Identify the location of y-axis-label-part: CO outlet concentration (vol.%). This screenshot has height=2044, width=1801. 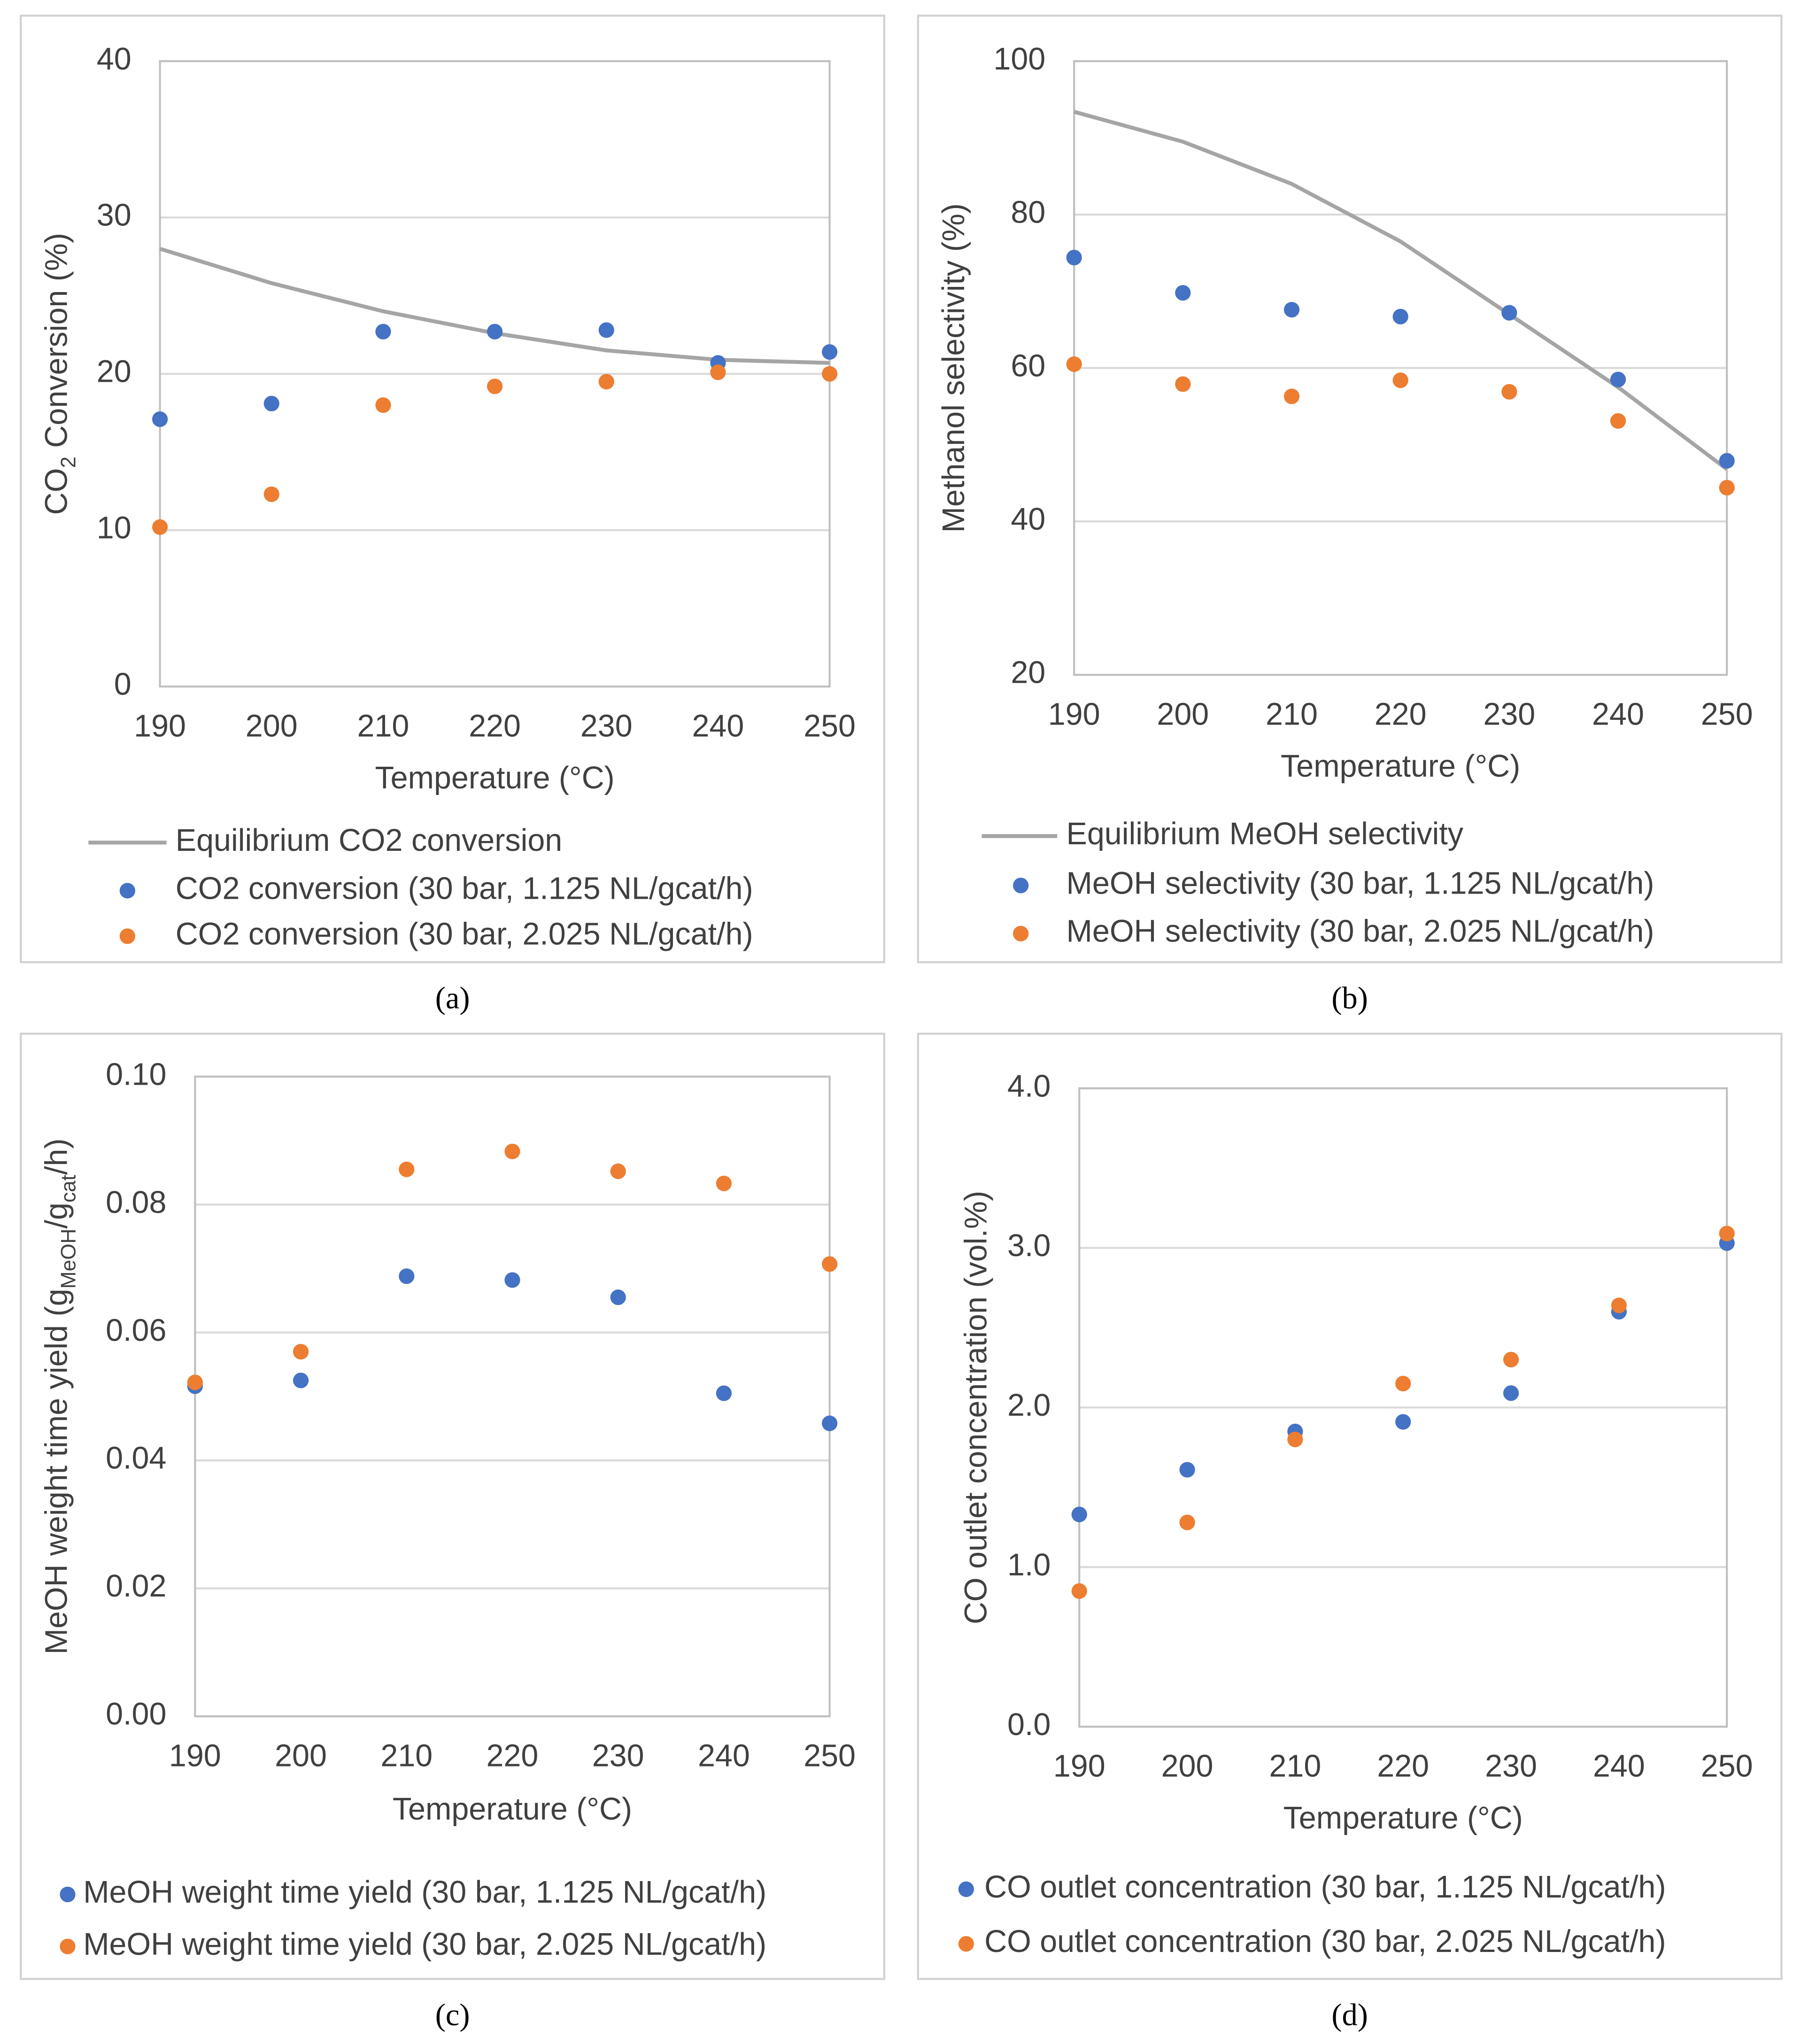
(975, 1407).